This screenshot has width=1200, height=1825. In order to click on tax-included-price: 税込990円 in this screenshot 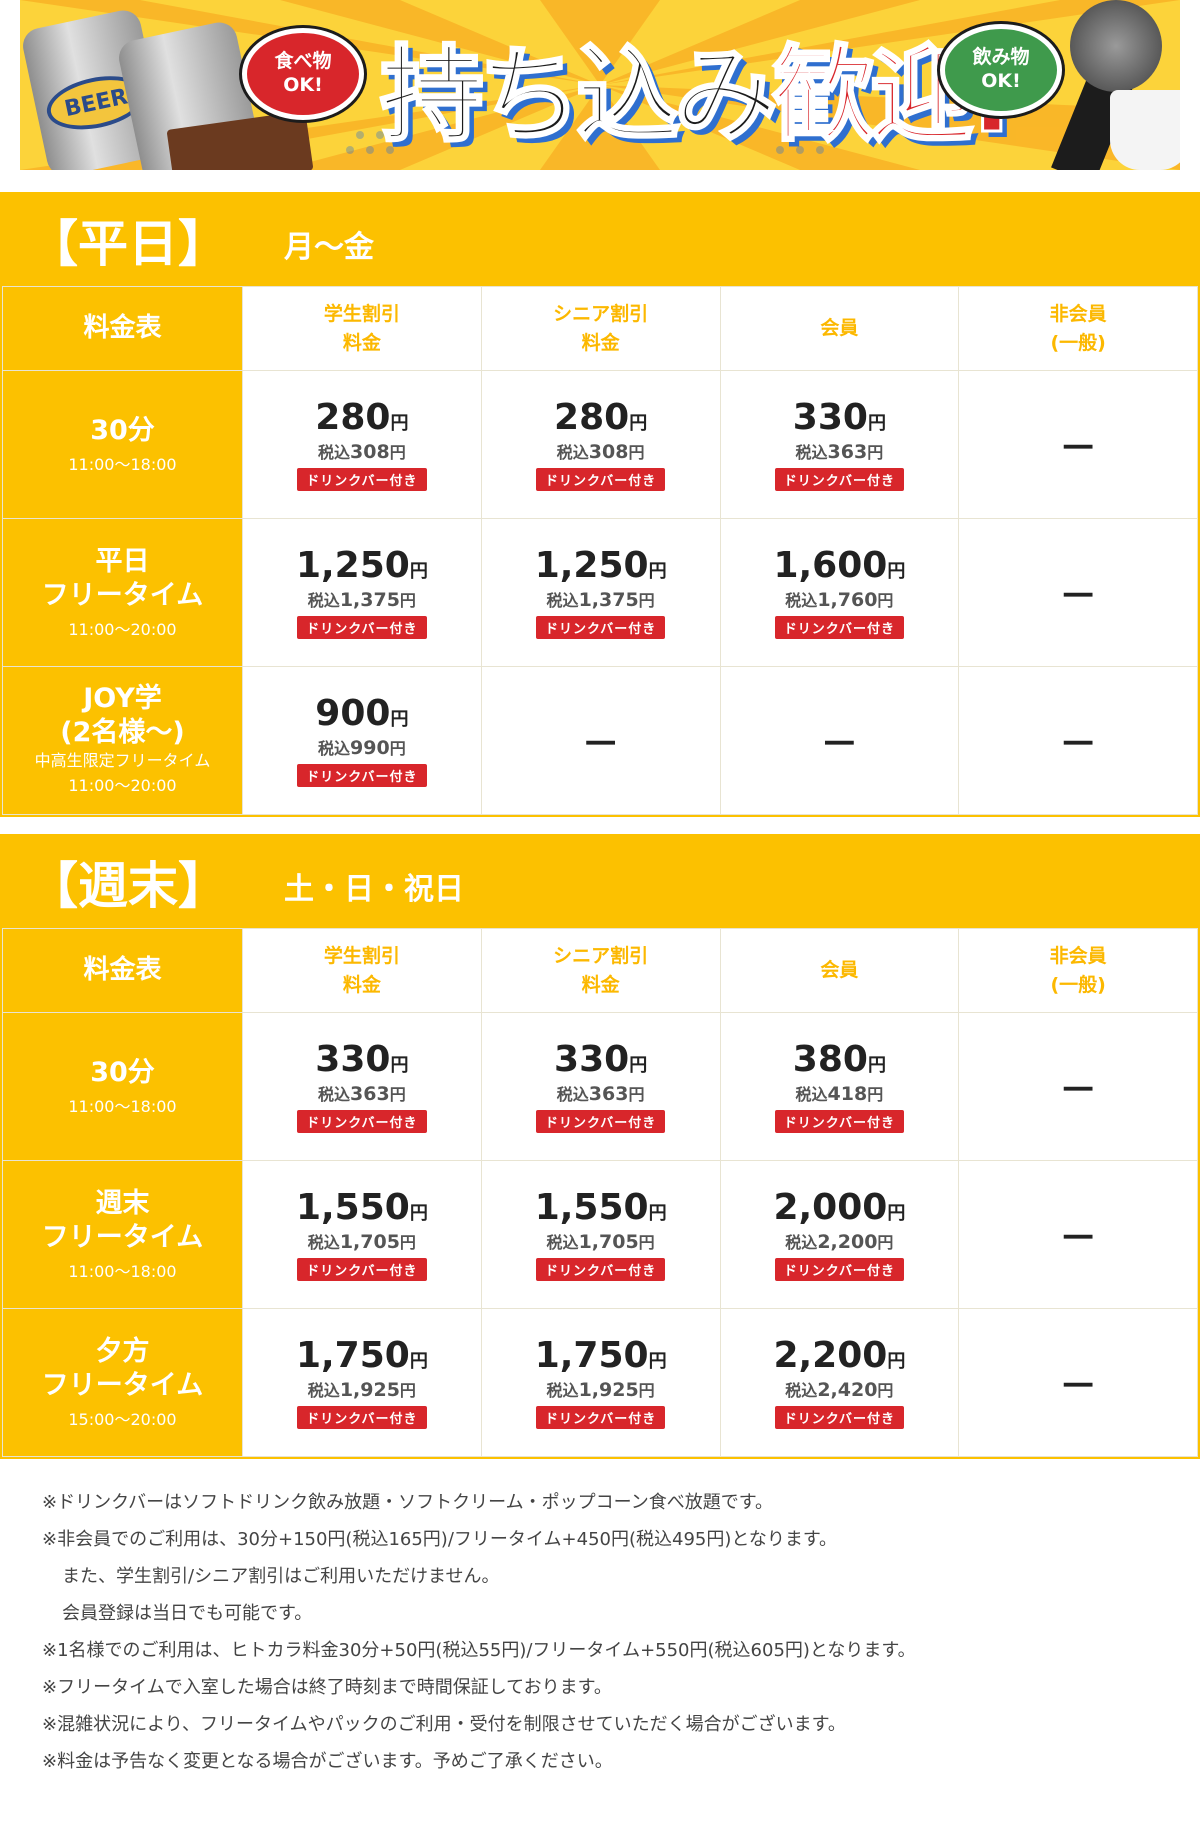, I will do `click(362, 747)`.